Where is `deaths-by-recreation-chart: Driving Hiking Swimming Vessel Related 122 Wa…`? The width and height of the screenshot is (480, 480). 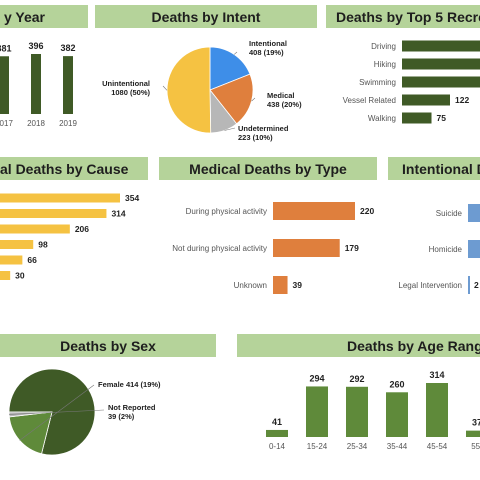
deaths-by-recreation-chart: Driving Hiking Swimming Vessel Related 122 Wa… is located at coordinates (411, 82).